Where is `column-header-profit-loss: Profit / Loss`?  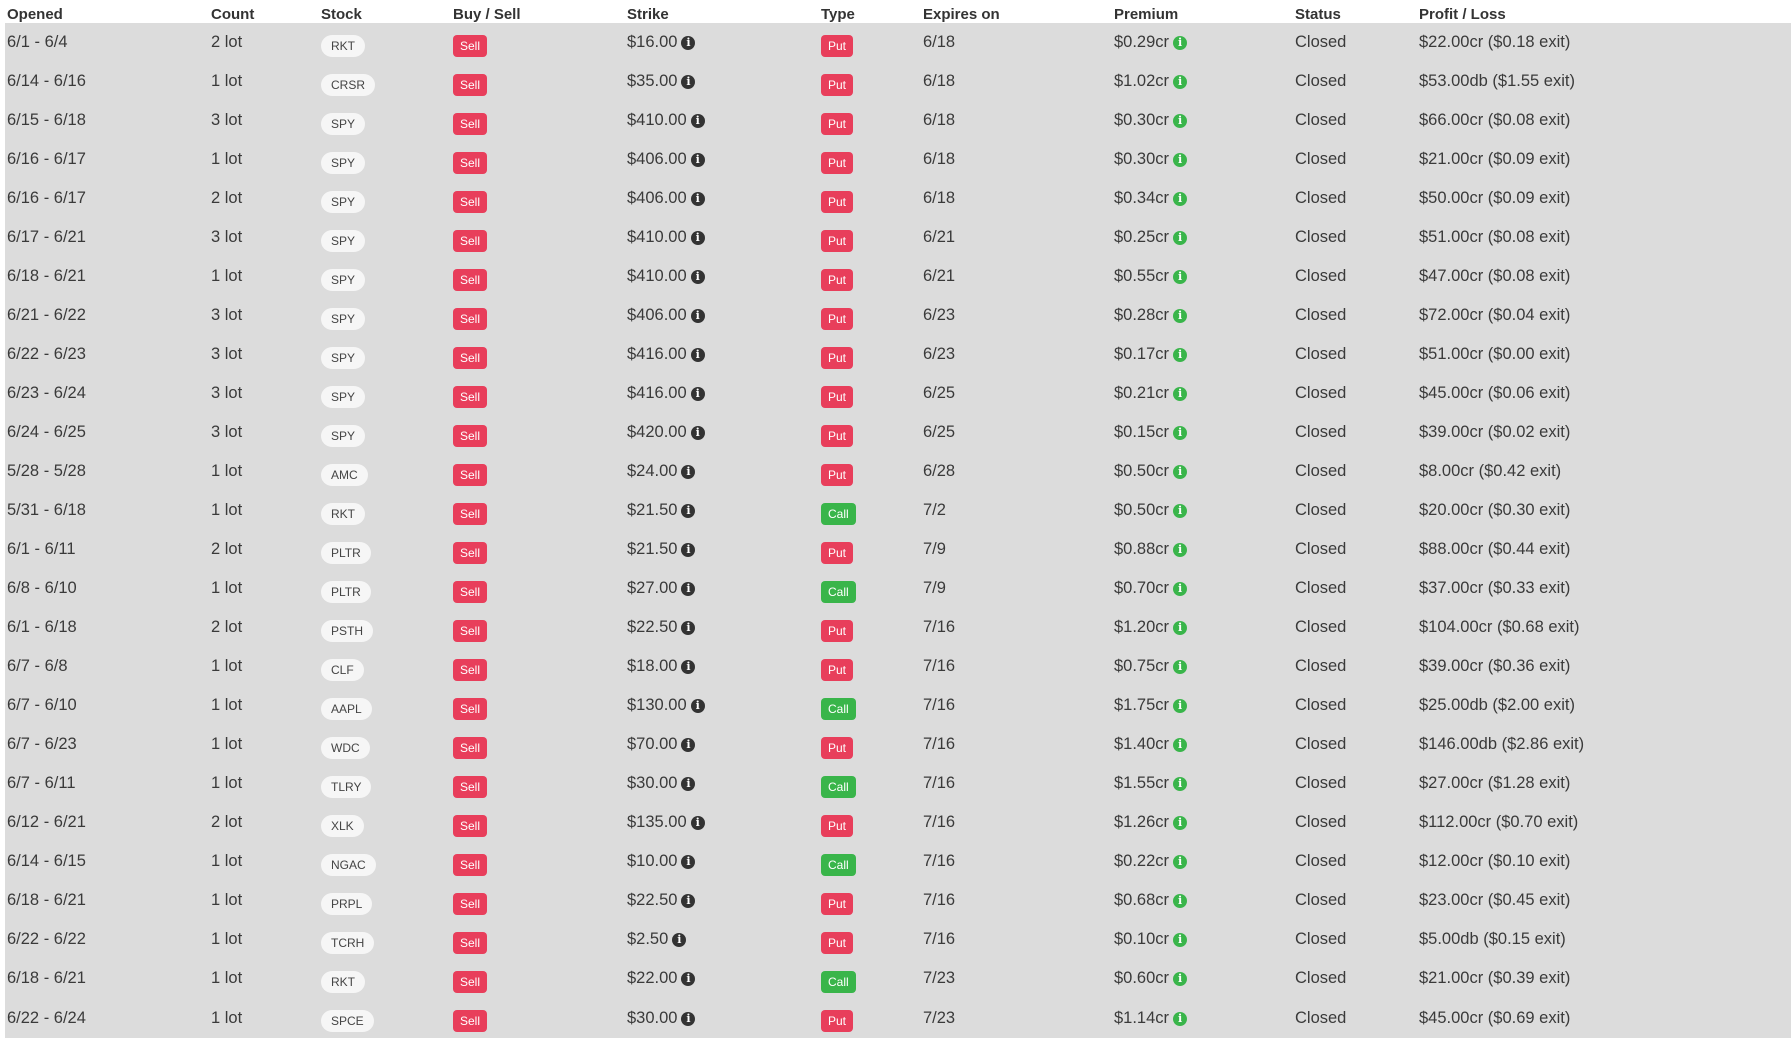
column-header-profit-loss: Profit / Loss is located at coordinates (1604, 11).